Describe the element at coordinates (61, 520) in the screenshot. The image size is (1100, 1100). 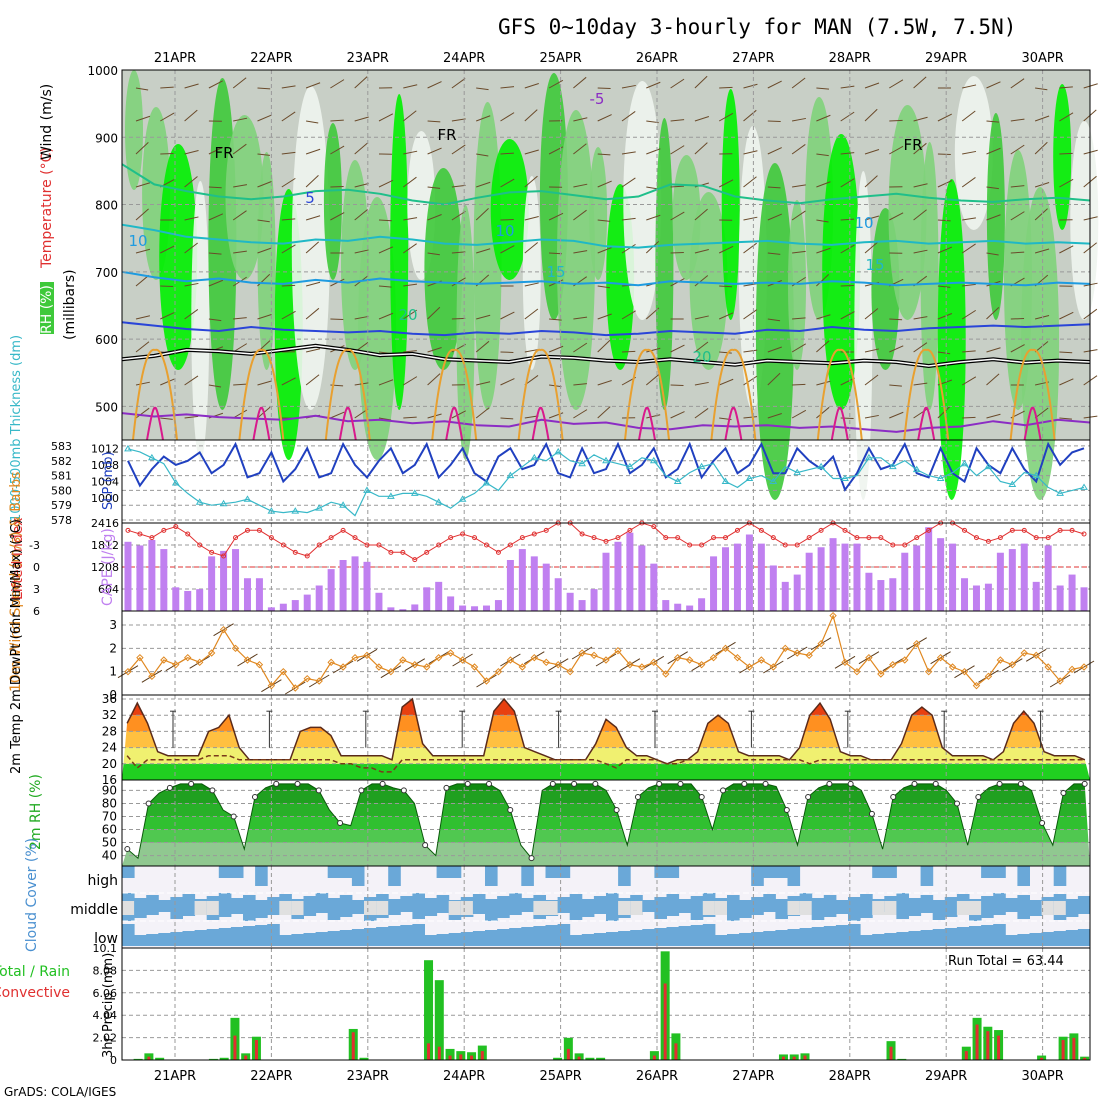
I see `thickness-tick: 578` at that location.